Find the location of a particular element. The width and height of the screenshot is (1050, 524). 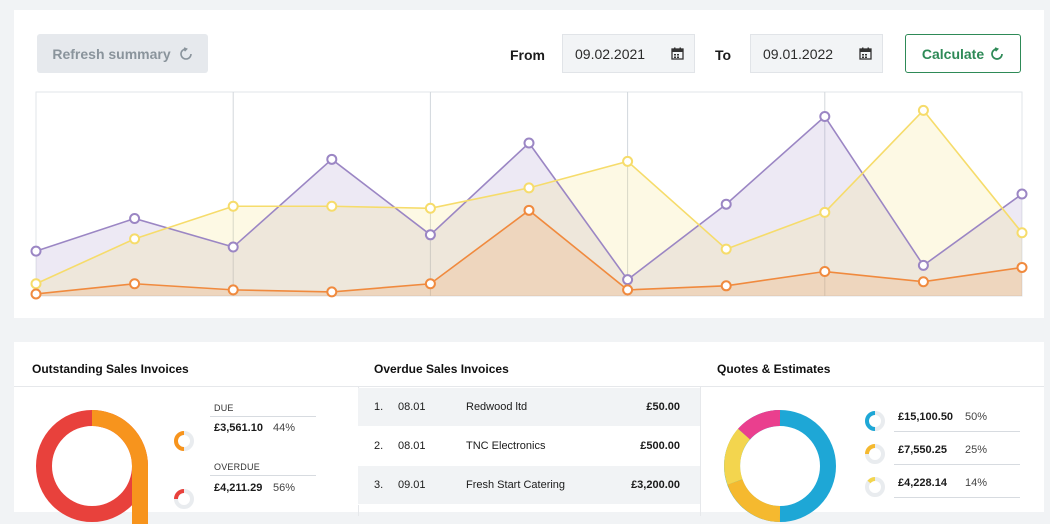

overdue-label: OVERDUE is located at coordinates (237, 467).